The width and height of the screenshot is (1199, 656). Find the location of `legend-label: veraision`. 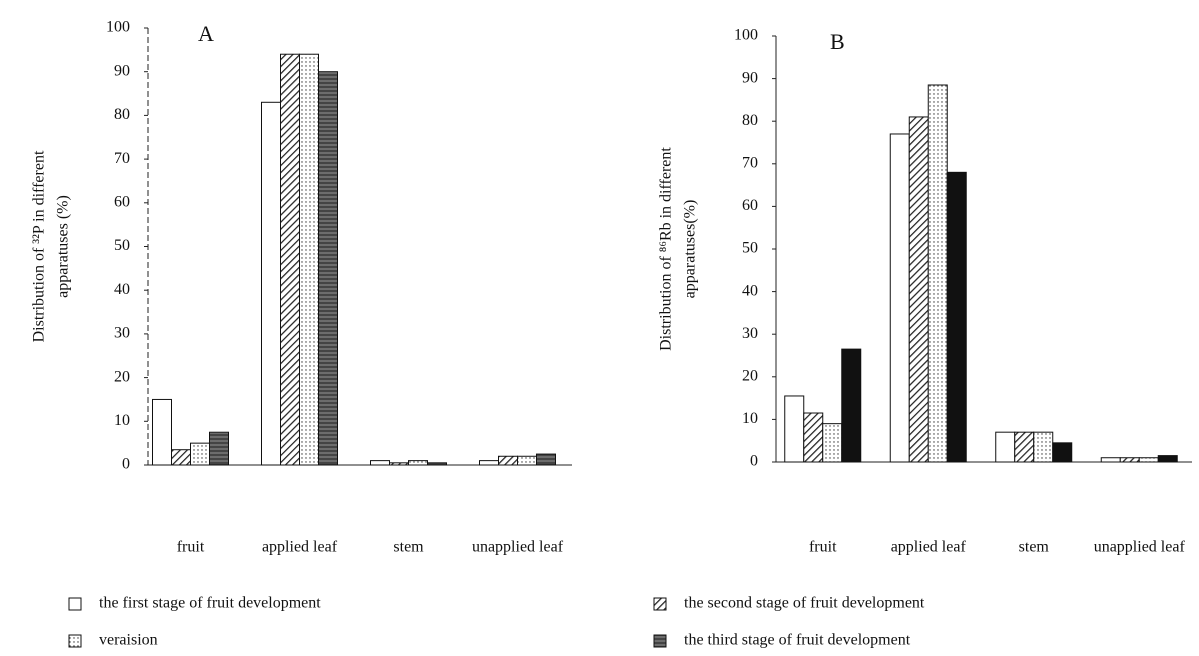

legend-label: veraision is located at coordinates (128, 640).